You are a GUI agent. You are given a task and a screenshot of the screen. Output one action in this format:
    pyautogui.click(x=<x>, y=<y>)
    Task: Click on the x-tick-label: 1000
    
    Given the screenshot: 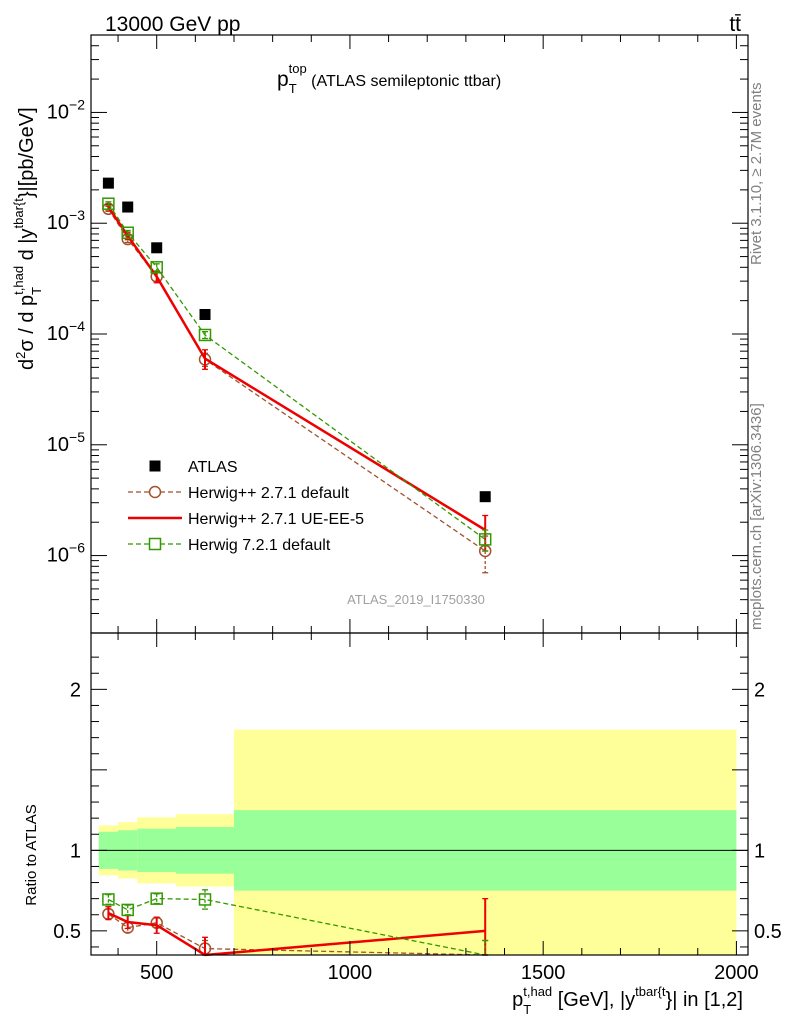 What is the action you would take?
    pyautogui.click(x=350, y=973)
    